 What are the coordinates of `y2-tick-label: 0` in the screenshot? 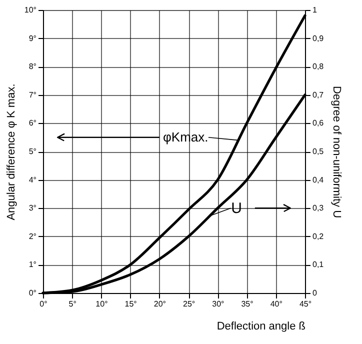 It's located at (315, 293).